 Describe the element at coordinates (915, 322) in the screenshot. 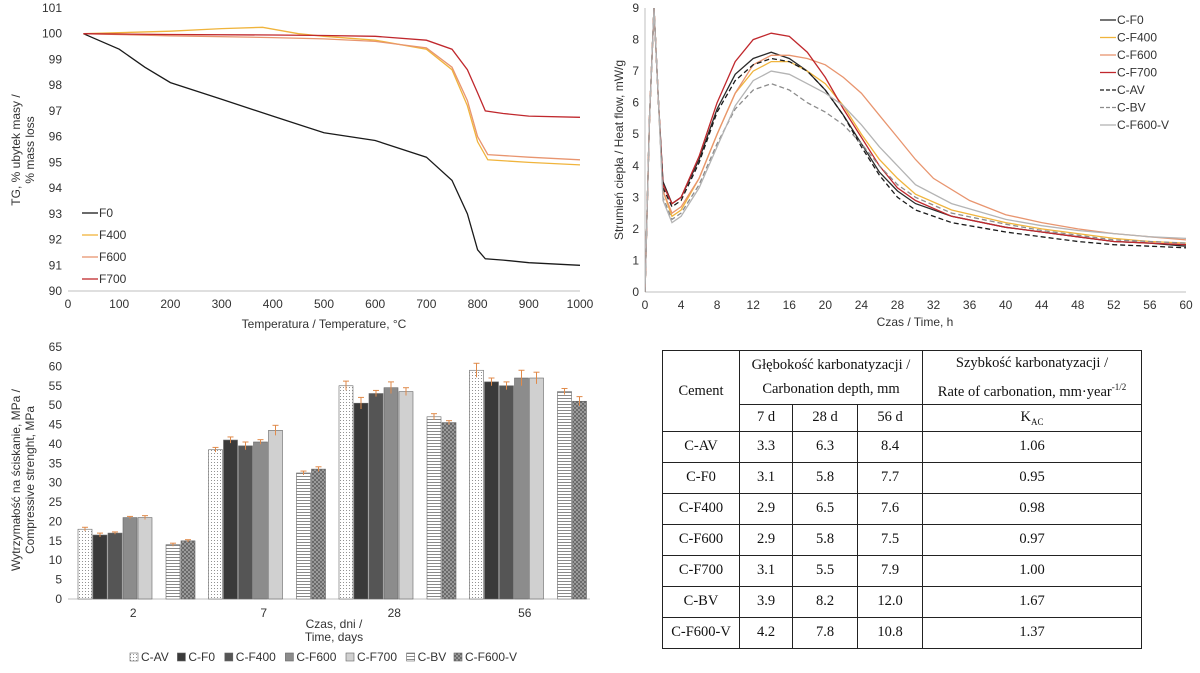

I see `hf-xlabel: Czas / Time, h` at that location.